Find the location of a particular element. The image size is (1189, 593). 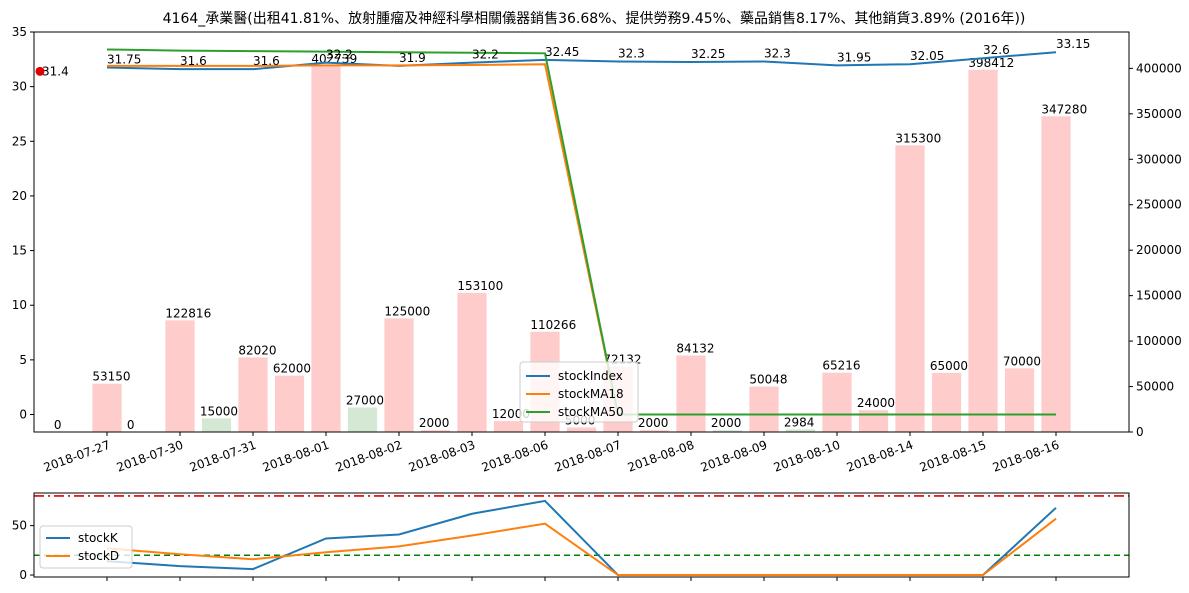

secondary-volume-label: 2984 is located at coordinates (799, 422).